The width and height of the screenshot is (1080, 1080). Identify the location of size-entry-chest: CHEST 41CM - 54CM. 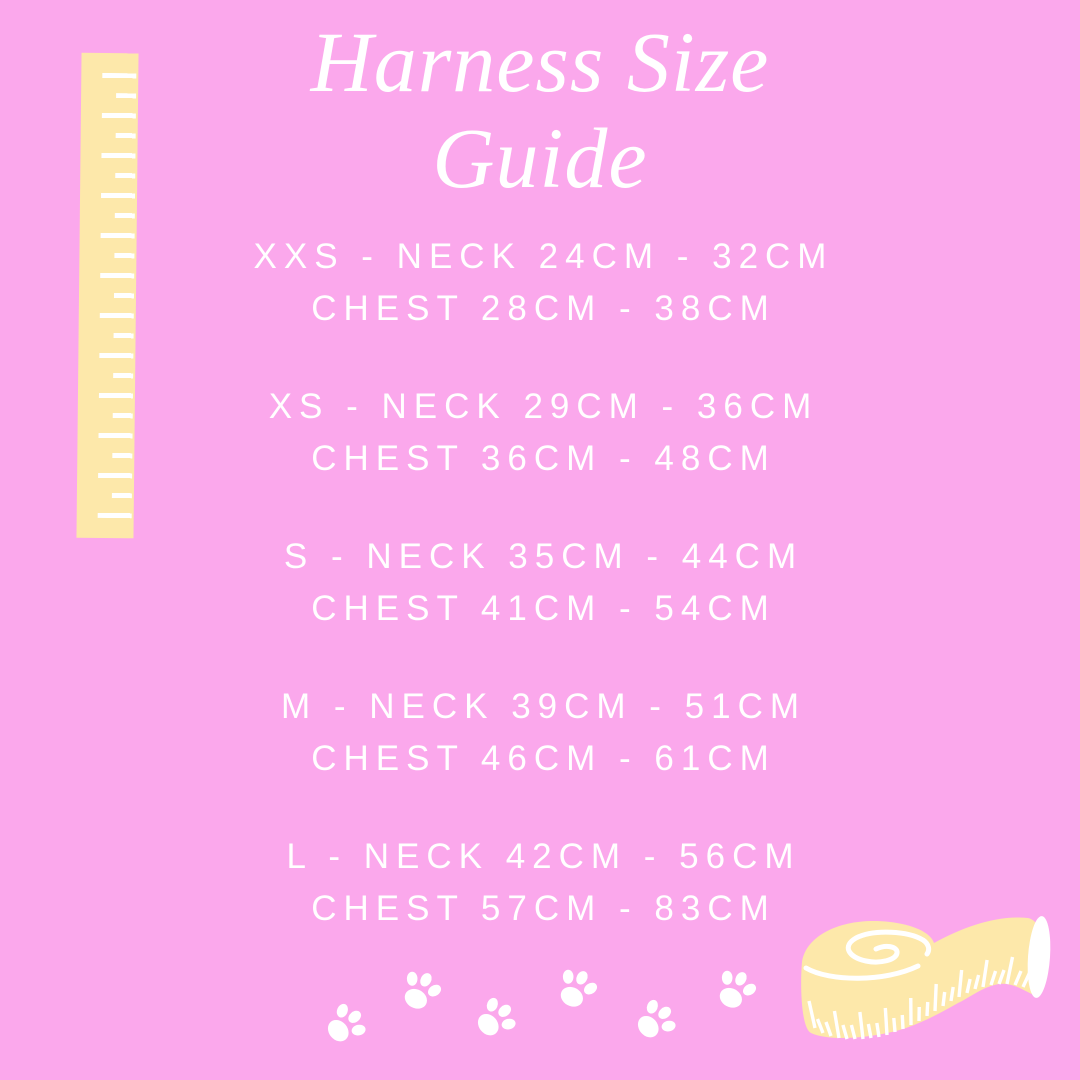
(543, 608).